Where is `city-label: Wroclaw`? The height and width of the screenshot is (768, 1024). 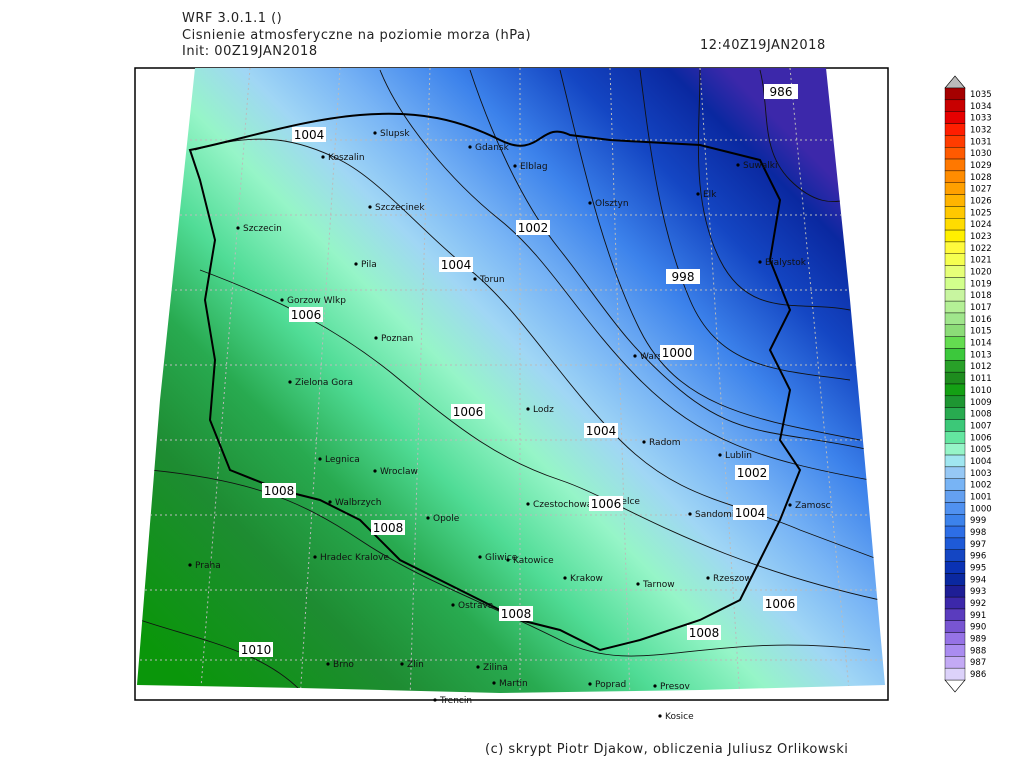 city-label: Wroclaw is located at coordinates (399, 472).